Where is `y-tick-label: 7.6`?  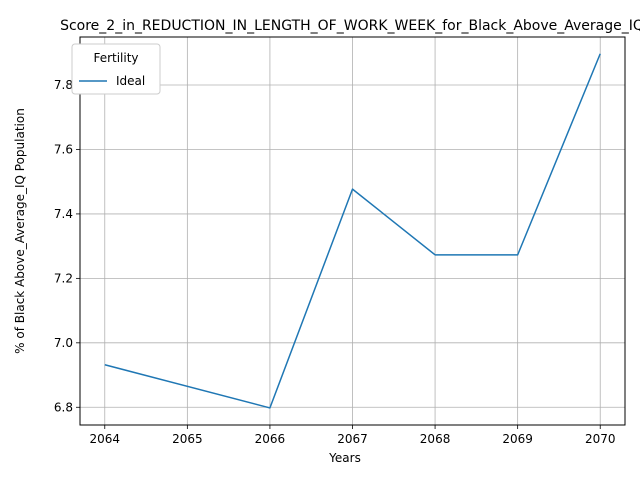
y-tick-label: 7.6 is located at coordinates (63, 149).